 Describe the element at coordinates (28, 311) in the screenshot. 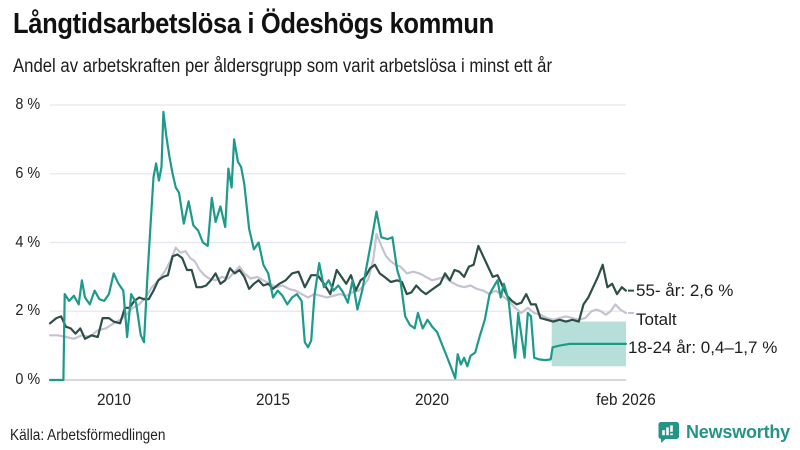

I see `y-tick-label: 2 %` at that location.